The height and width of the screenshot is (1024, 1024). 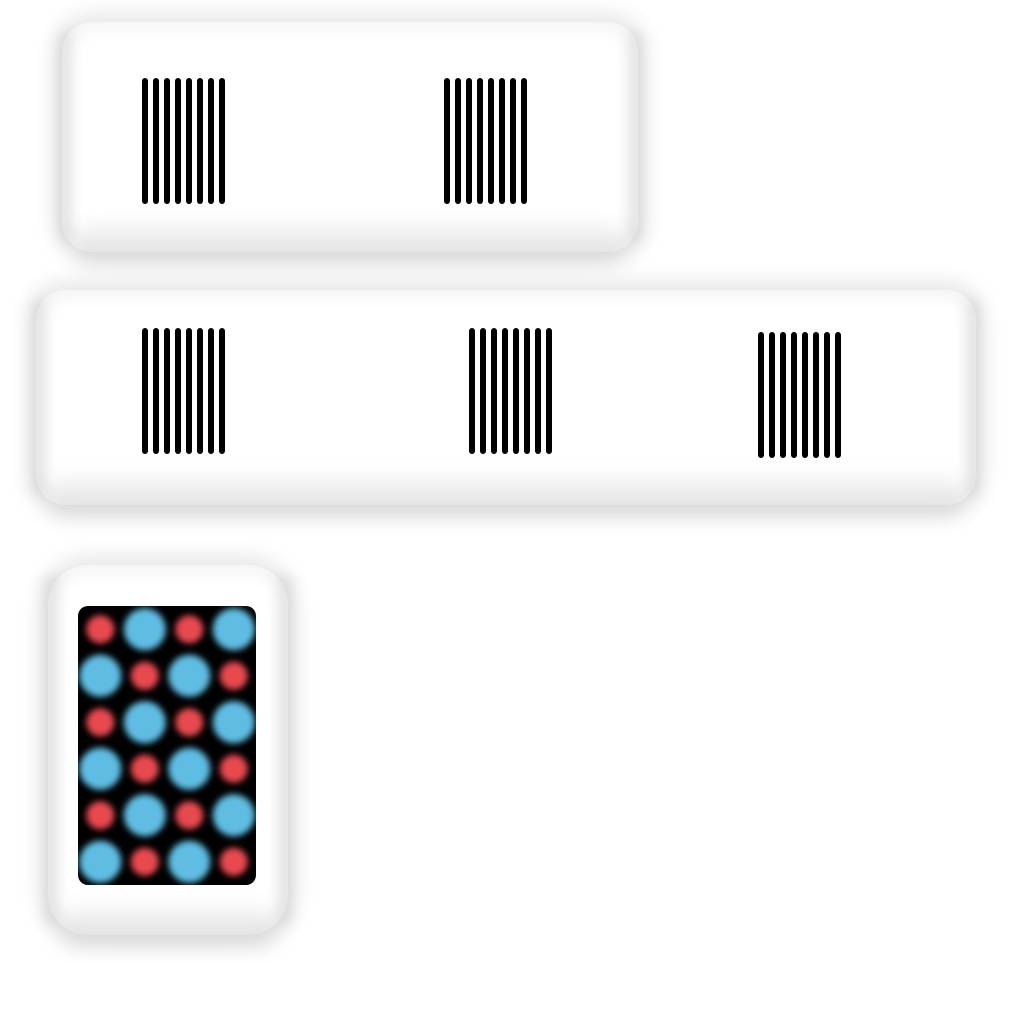 I want to click on dot-pattern-graphic, so click(x=167, y=745).